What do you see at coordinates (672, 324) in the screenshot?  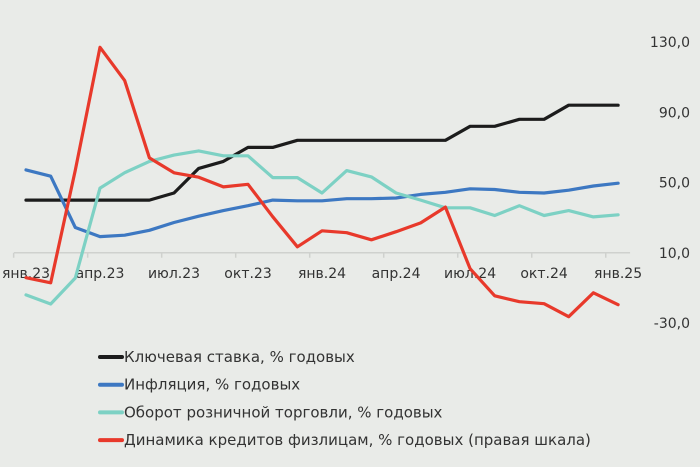 I see `y-right-tick-label: -30,0` at bounding box center [672, 324].